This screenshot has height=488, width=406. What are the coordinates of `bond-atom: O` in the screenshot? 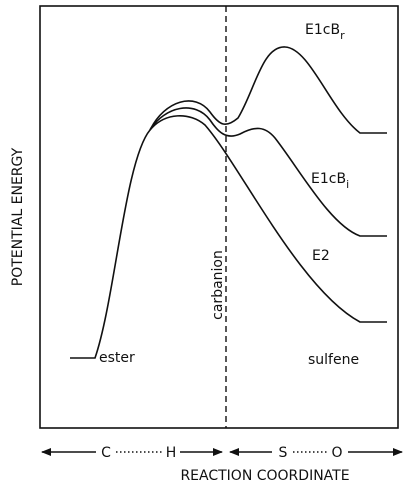 It's located at (336, 453).